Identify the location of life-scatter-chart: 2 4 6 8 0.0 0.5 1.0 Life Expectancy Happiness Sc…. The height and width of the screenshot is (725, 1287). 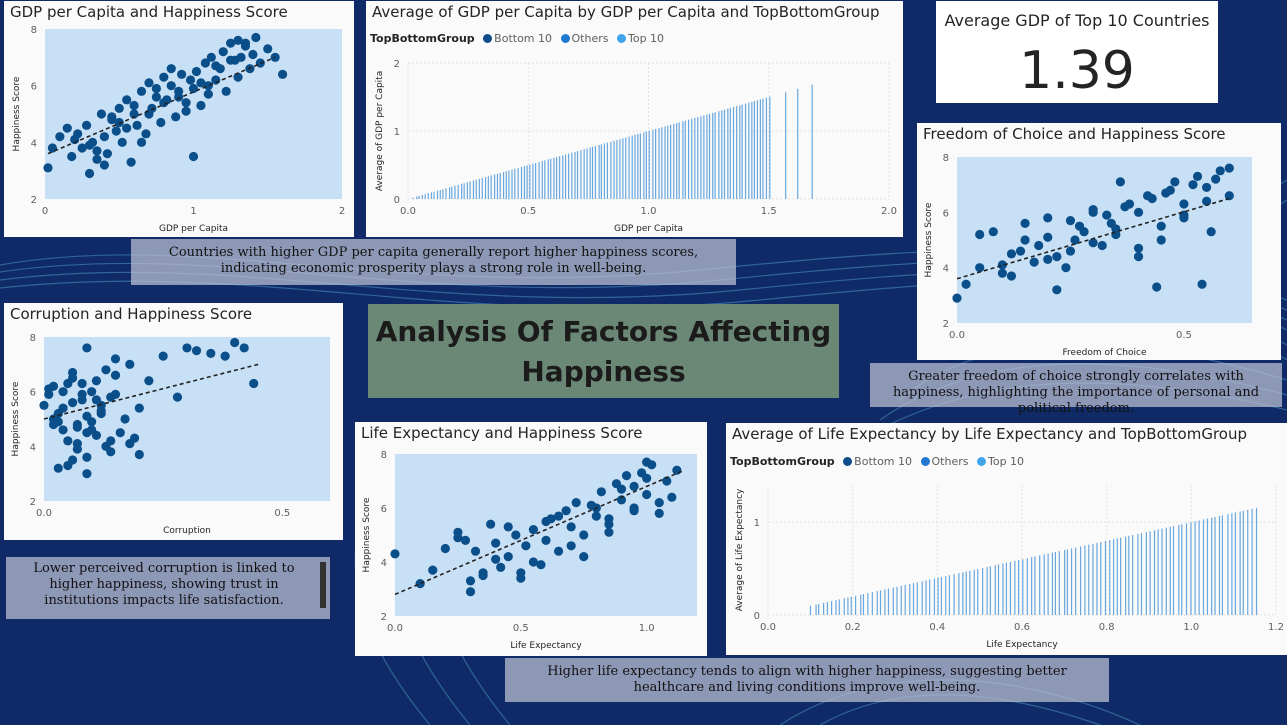
(531, 539).